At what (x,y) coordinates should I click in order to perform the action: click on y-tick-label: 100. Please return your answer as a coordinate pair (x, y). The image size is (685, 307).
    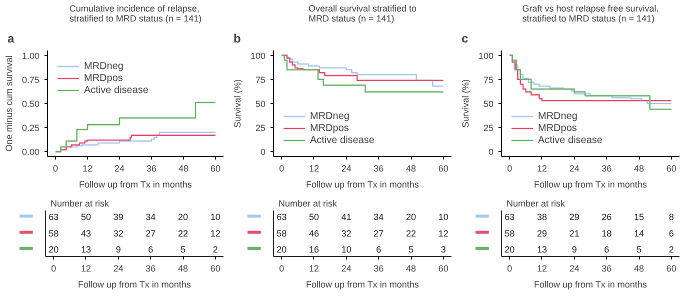
    Looking at the image, I should click on (486, 55).